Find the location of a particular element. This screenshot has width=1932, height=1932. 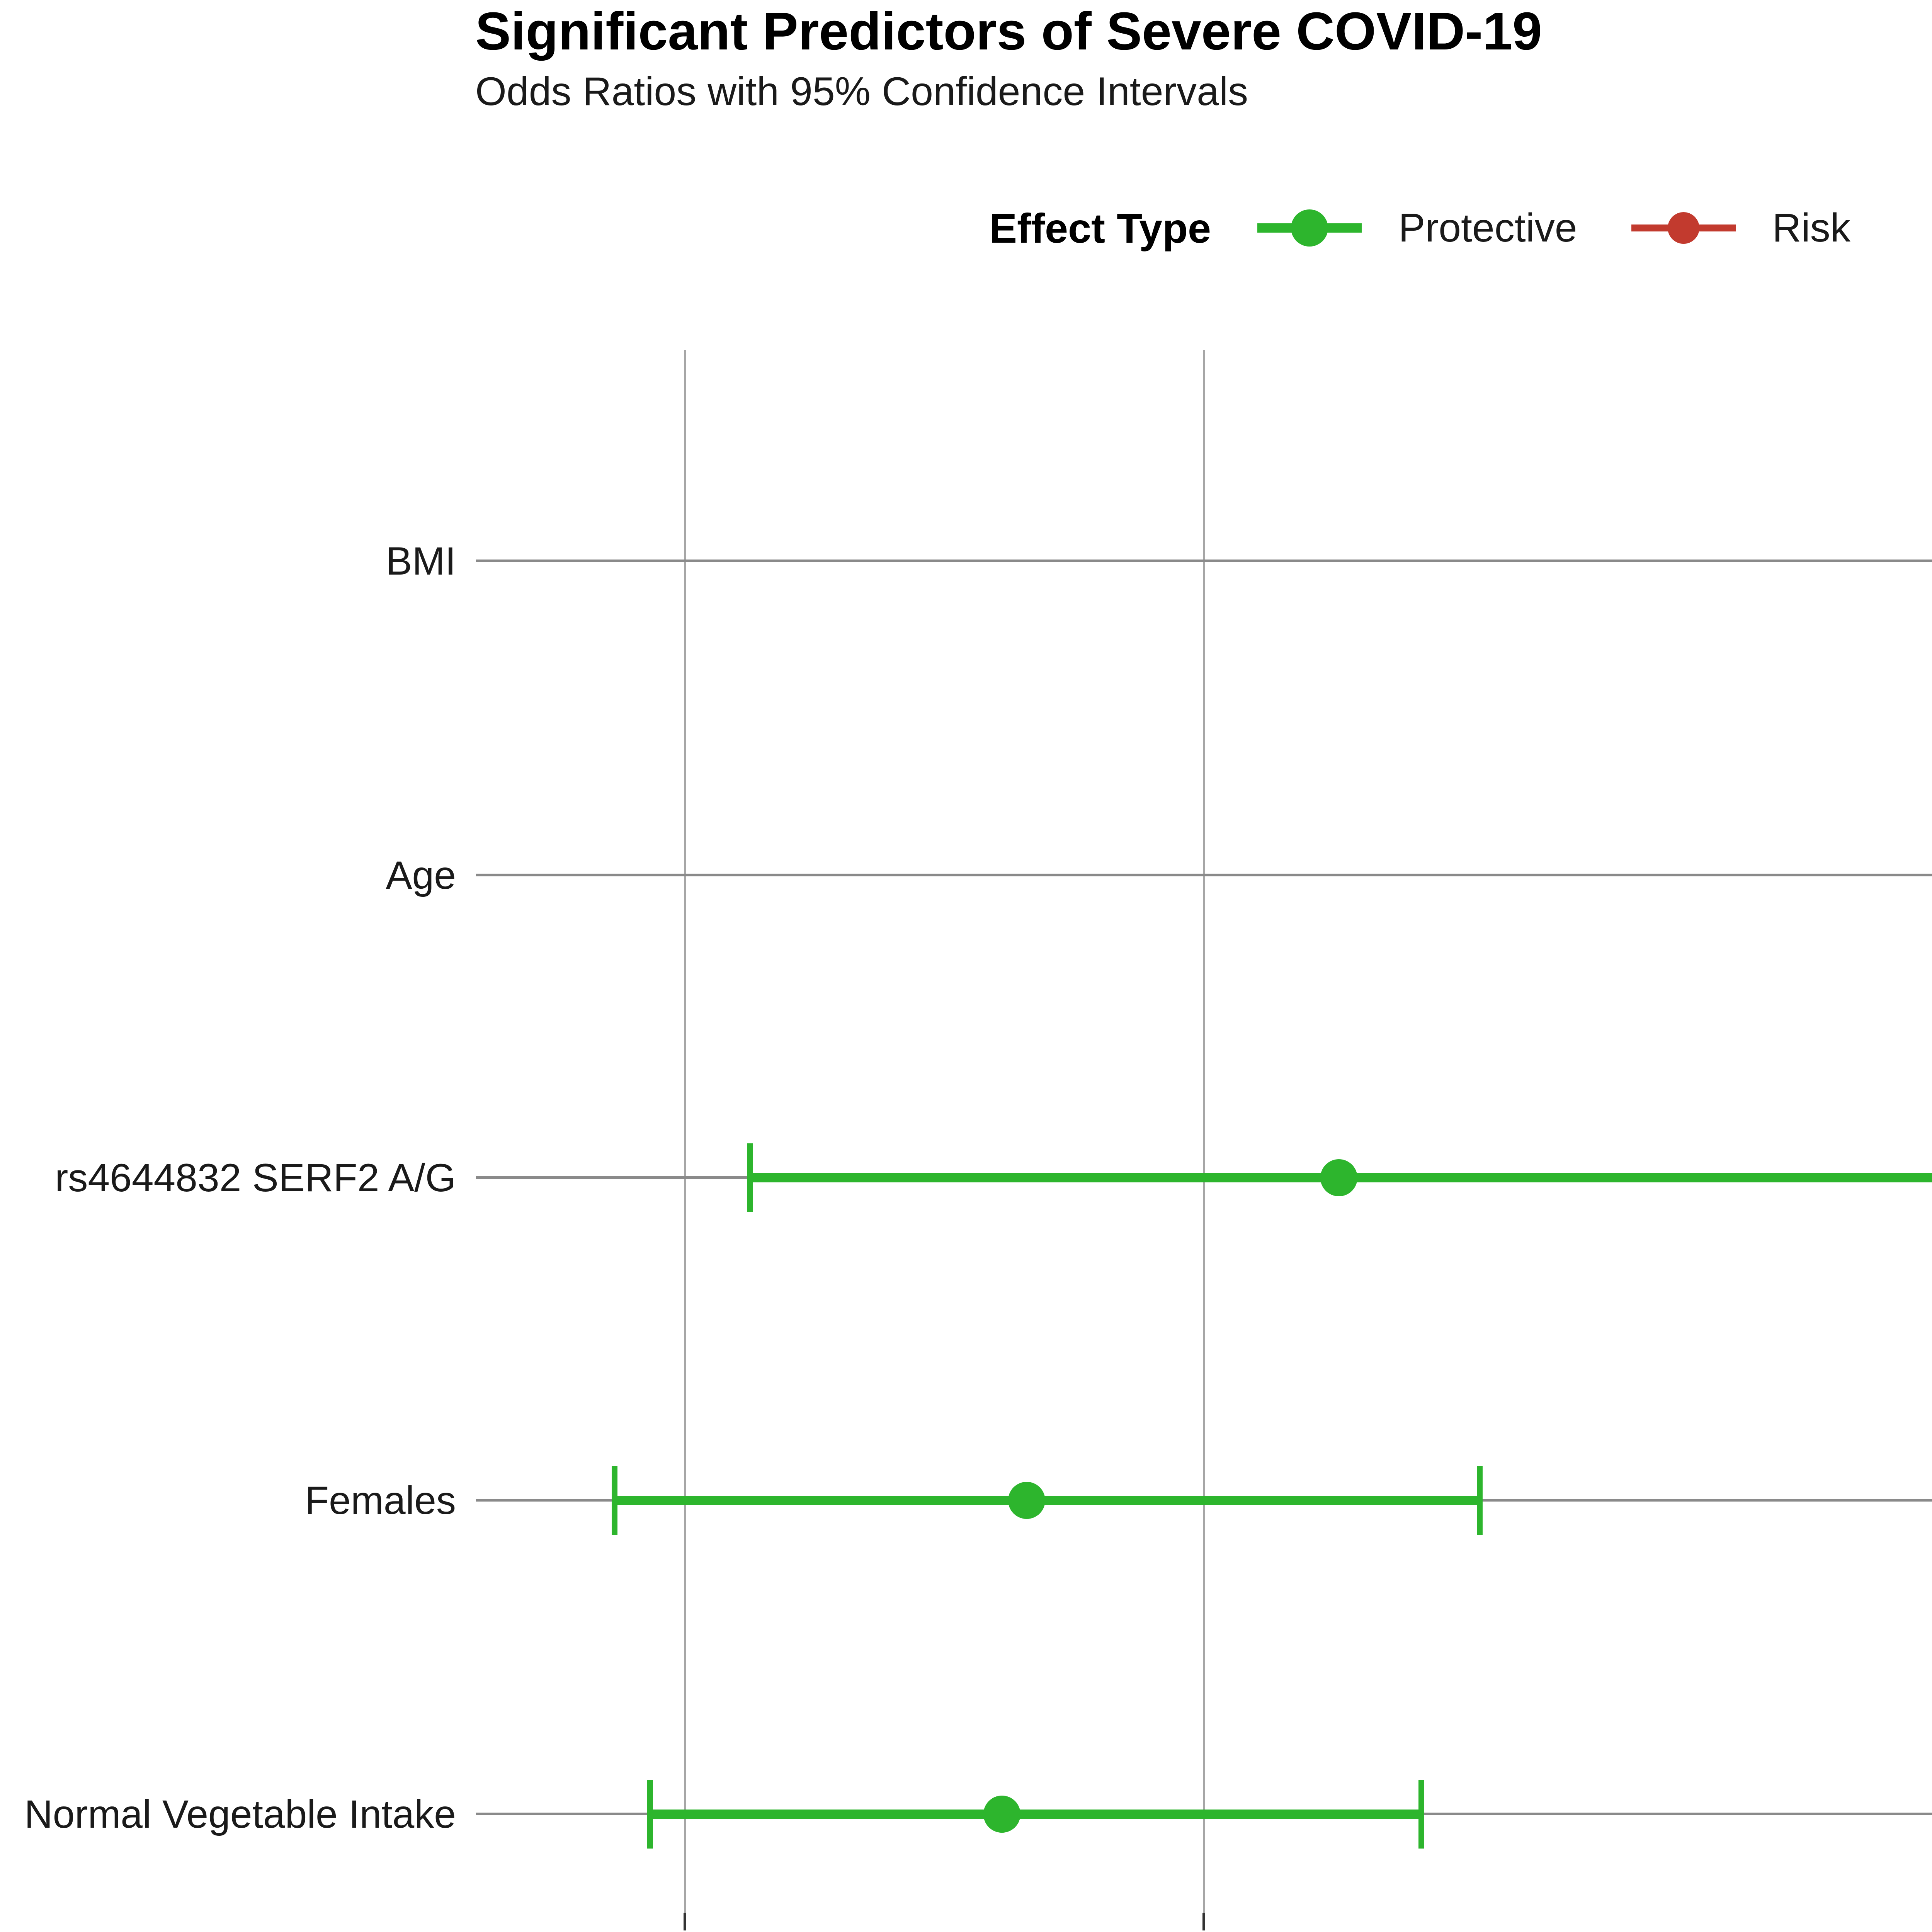

protective-key-dot is located at coordinates (1310, 228).